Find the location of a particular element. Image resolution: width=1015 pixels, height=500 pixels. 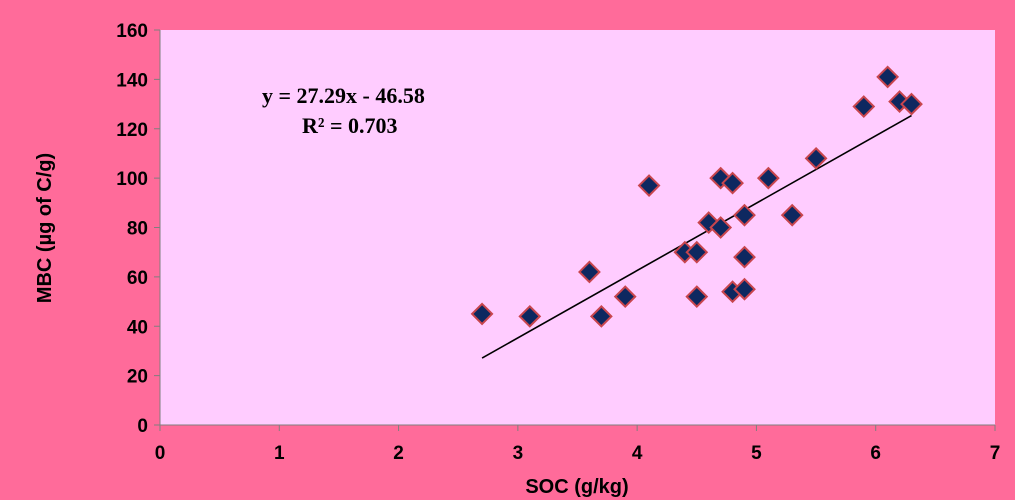

x-axis: 0 1 2 3 4 5 6 7 is located at coordinates (578, 444).